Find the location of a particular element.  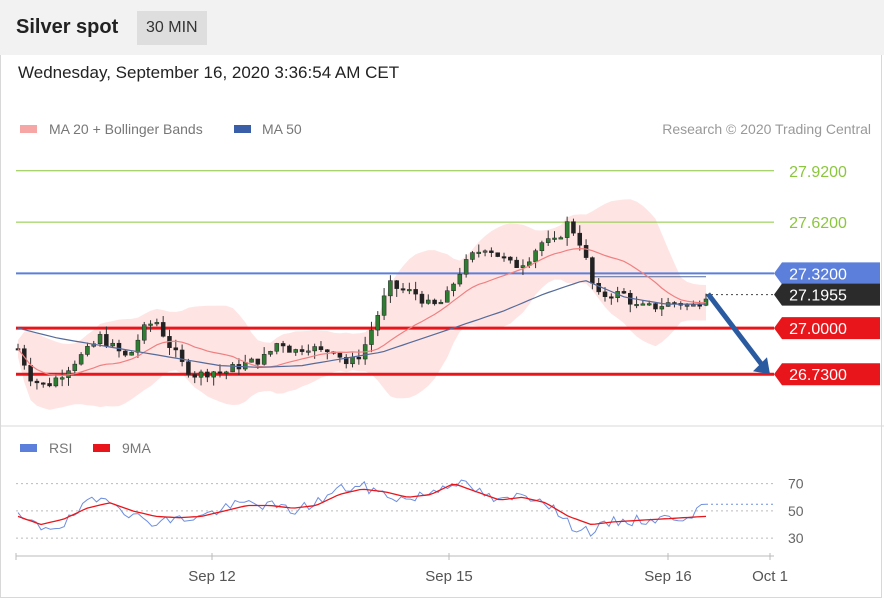

copyright-text: Research © 2020 Trading Central is located at coordinates (766, 129).